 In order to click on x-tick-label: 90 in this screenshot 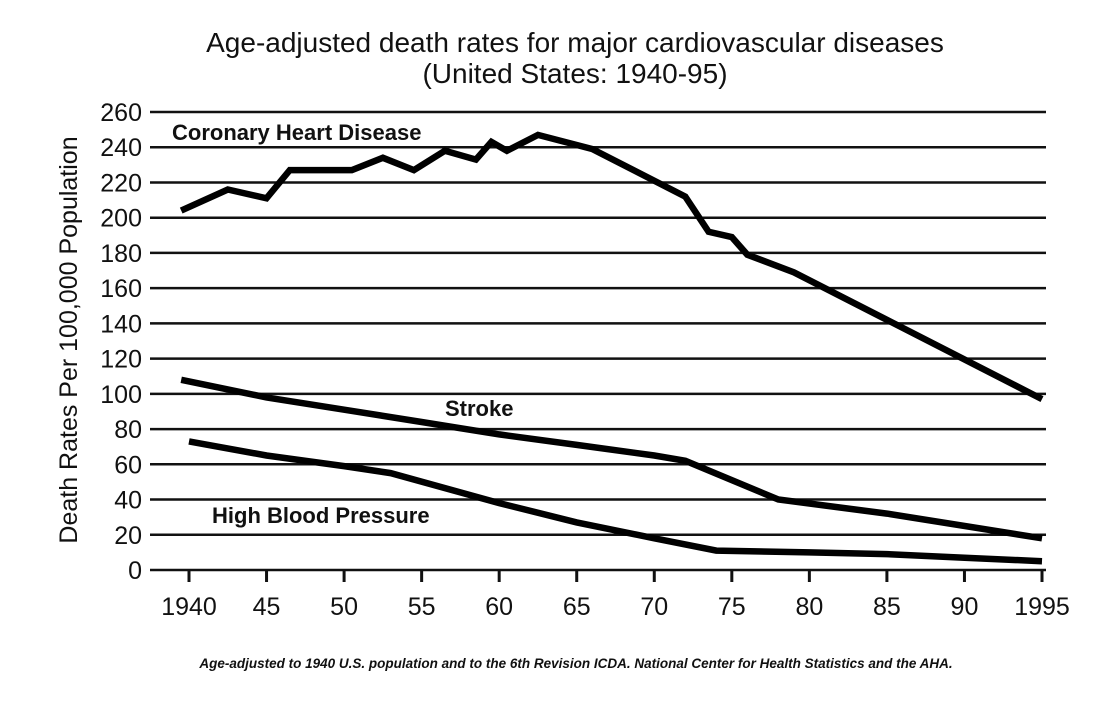, I will do `click(965, 607)`.